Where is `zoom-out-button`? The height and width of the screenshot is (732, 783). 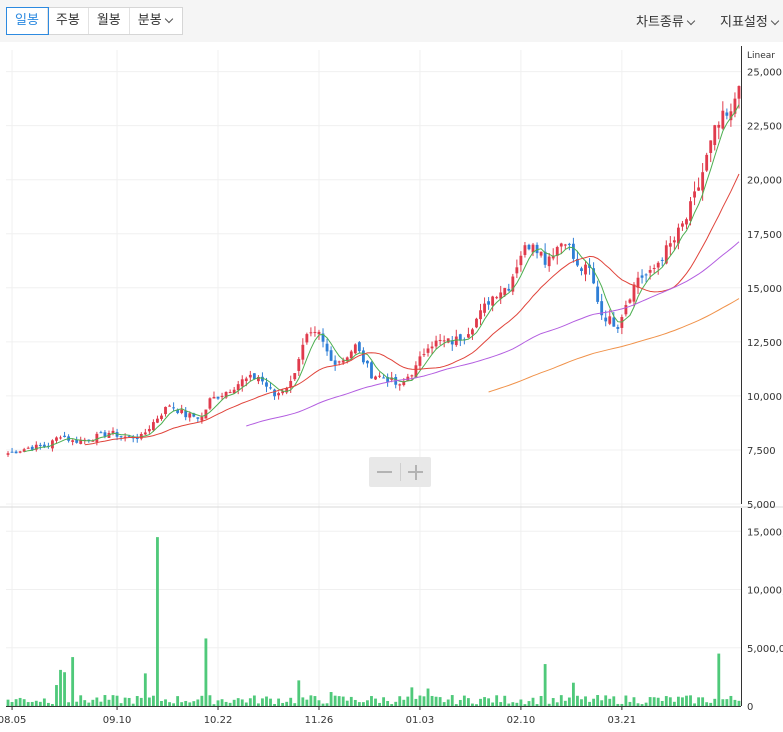
zoom-out-button is located at coordinates (384, 472).